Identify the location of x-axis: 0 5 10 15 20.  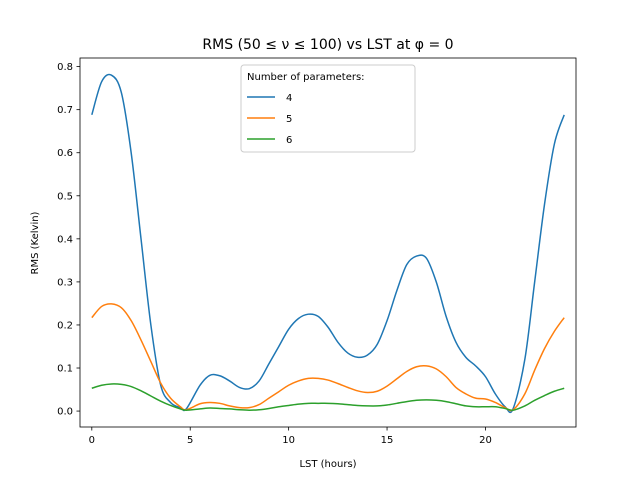
(290, 436).